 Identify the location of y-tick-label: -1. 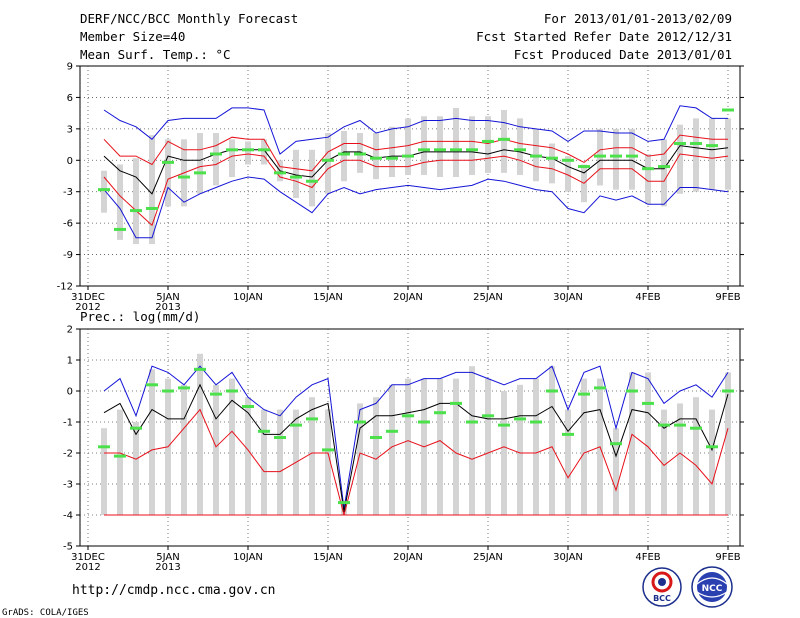
(68, 423).